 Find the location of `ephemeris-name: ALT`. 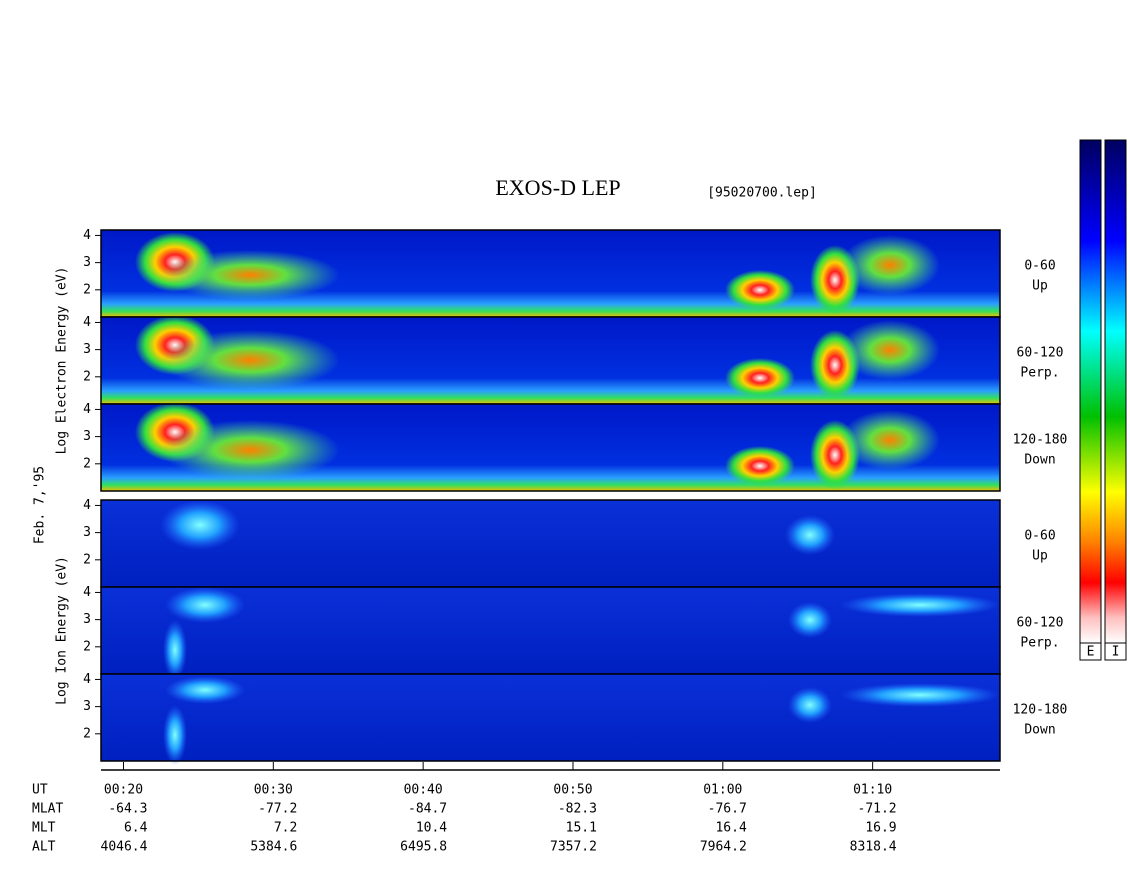

ephemeris-name: ALT is located at coordinates (44, 847).